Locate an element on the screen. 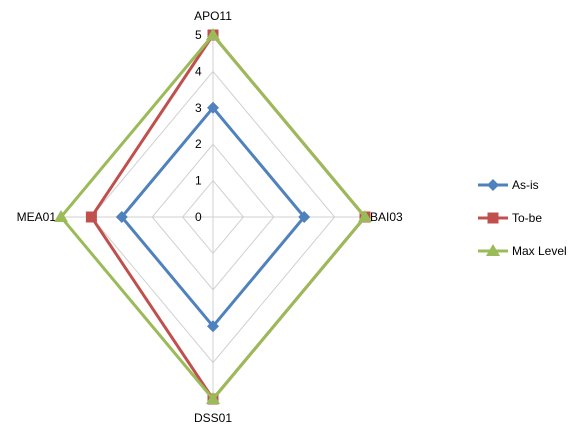 The width and height of the screenshot is (574, 425). tick-label: 0 is located at coordinates (198, 217).